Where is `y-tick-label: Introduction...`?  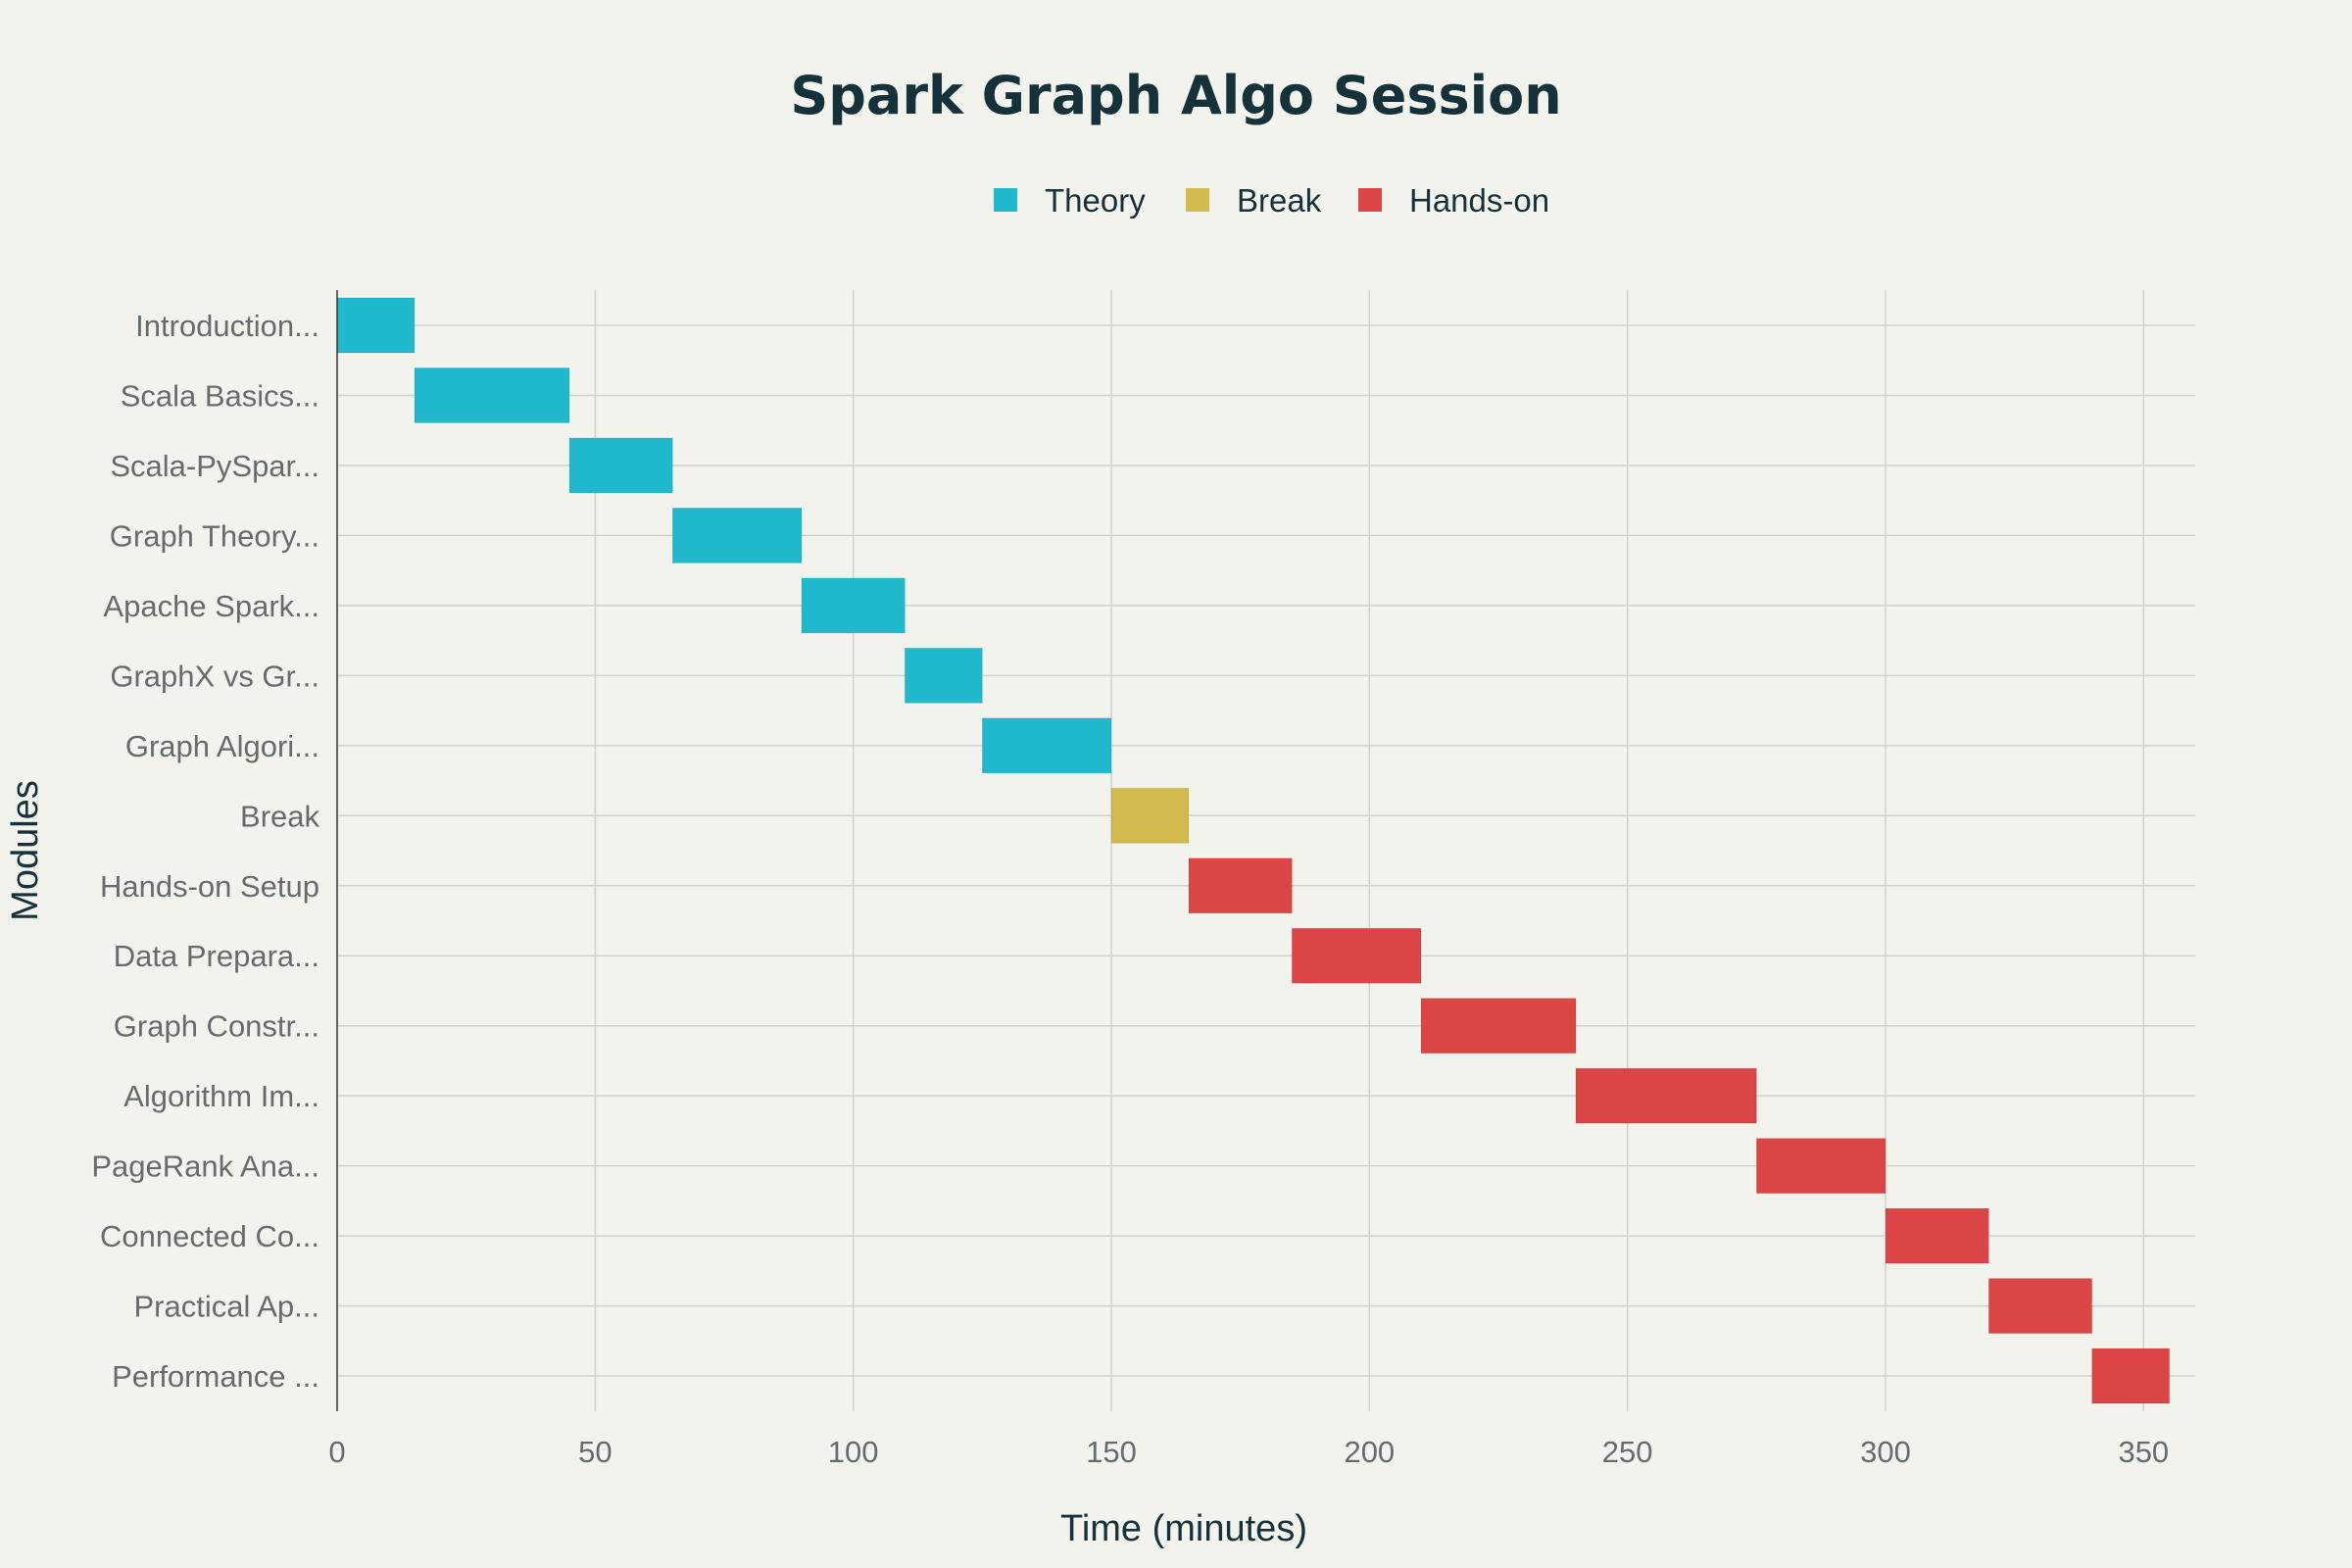 y-tick-label: Introduction... is located at coordinates (227, 326).